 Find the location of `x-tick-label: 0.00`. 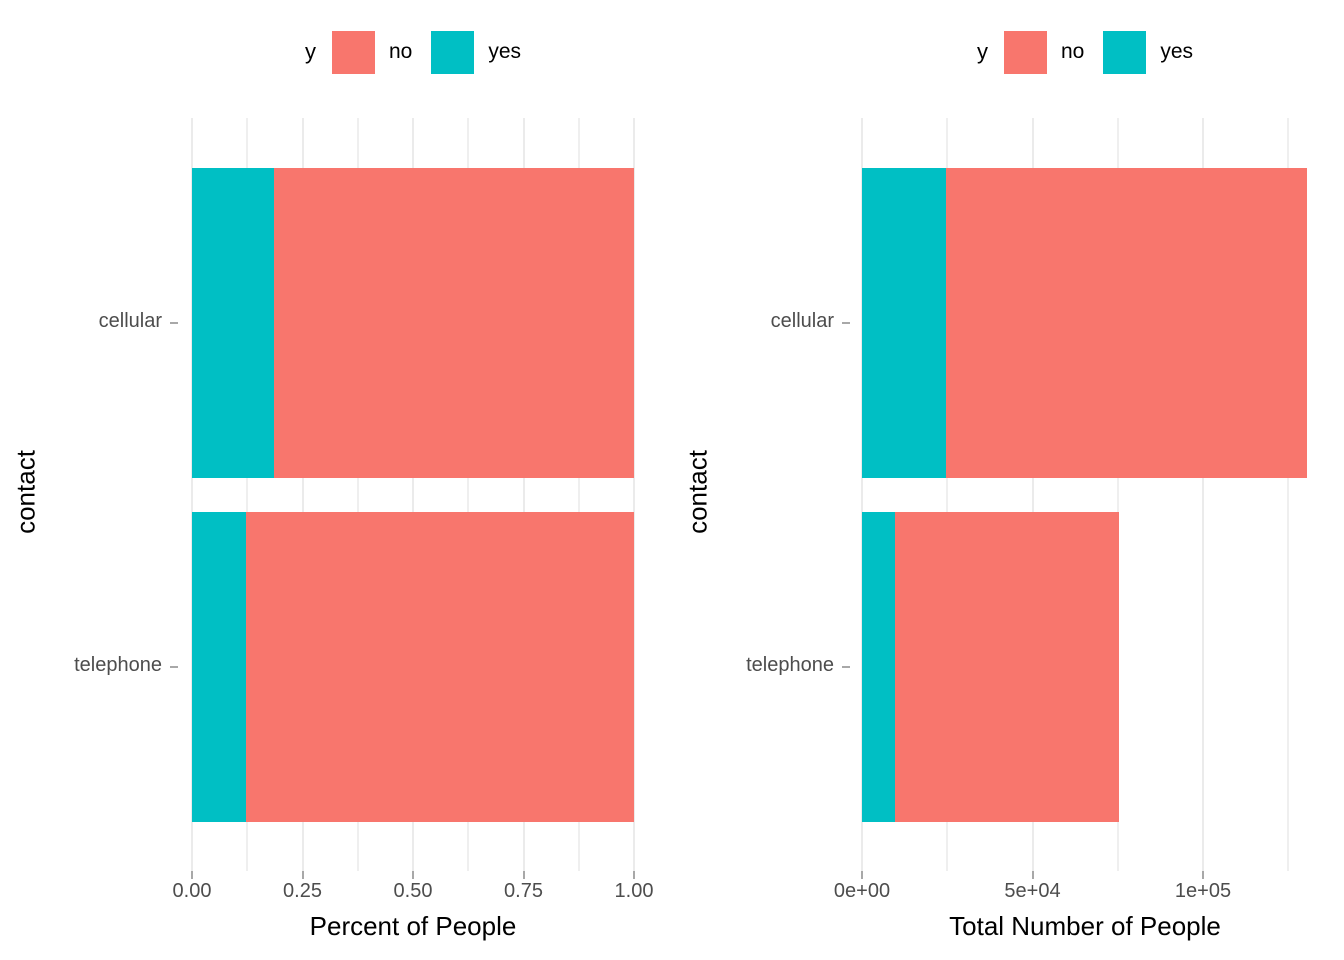

x-tick-label: 0.00 is located at coordinates (192, 891).